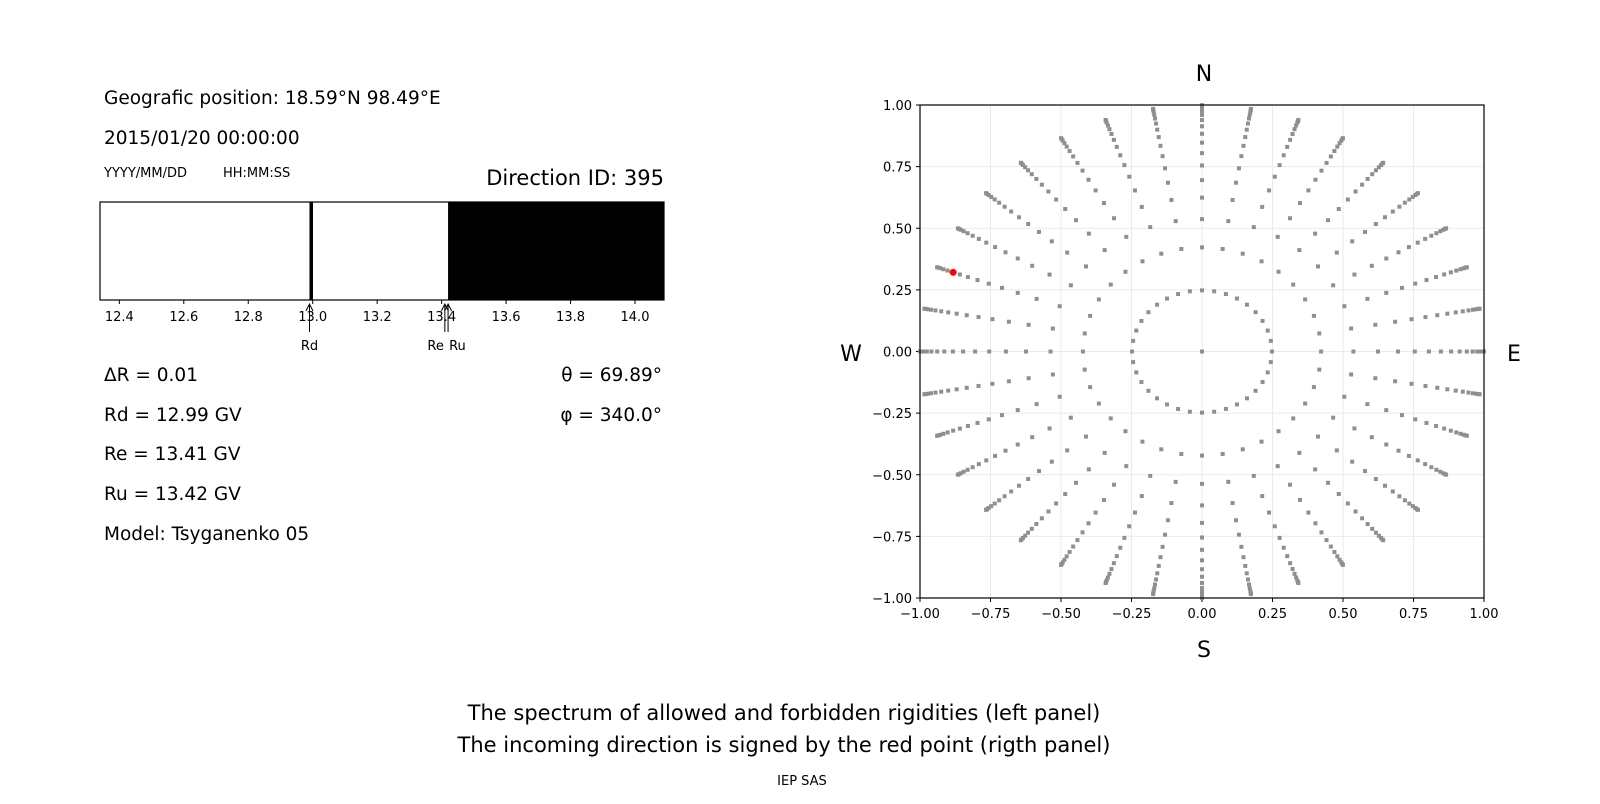 The height and width of the screenshot is (804, 1600). Describe the element at coordinates (892, 476) in the screenshot. I see `y-tick-label: −0.50` at that location.